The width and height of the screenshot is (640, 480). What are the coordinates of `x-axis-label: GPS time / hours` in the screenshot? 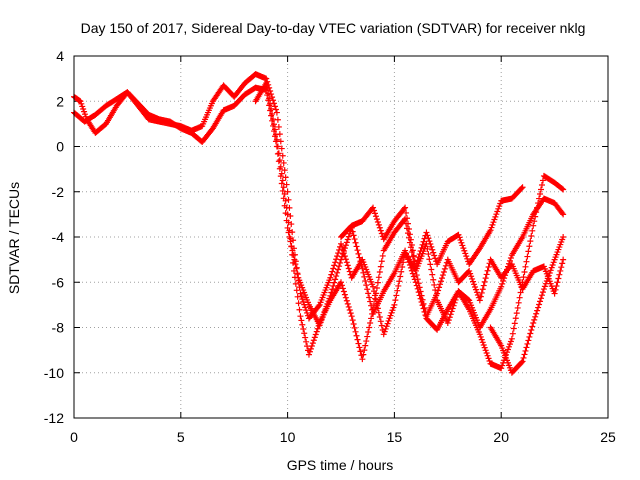 It's located at (340, 465).